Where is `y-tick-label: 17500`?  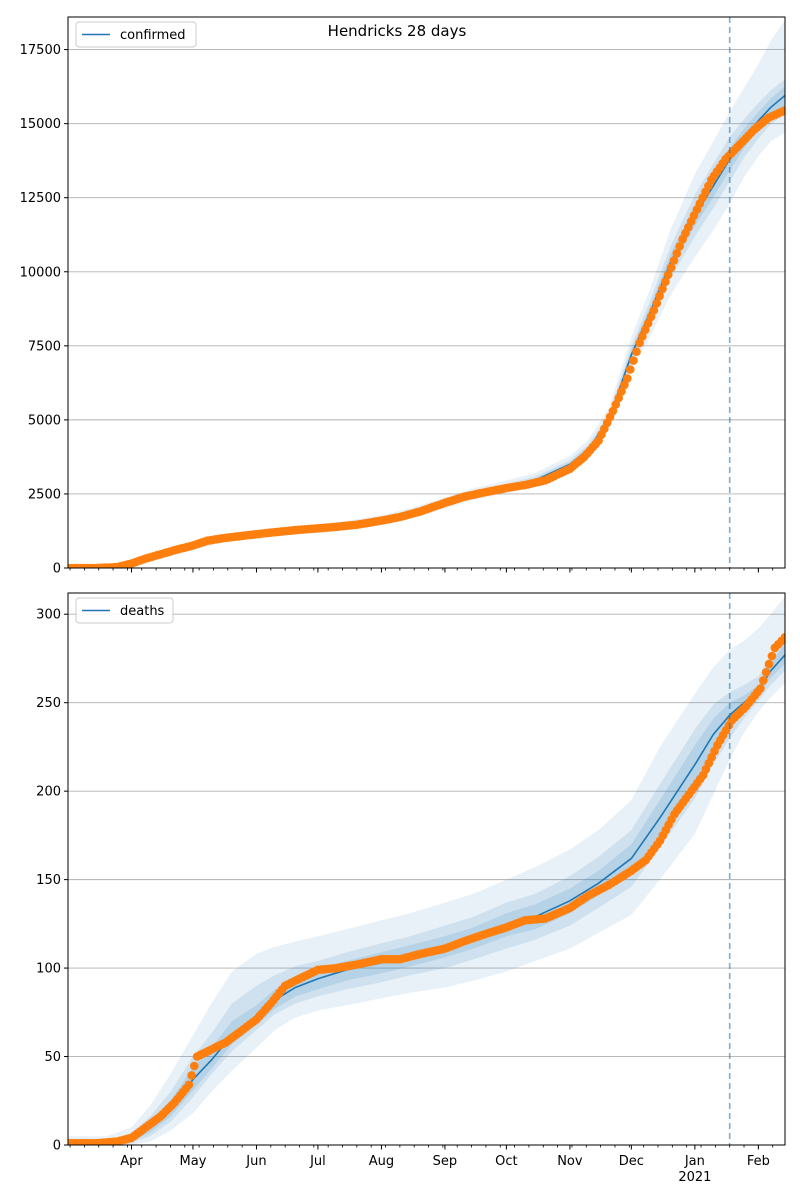 y-tick-label: 17500 is located at coordinates (40, 50).